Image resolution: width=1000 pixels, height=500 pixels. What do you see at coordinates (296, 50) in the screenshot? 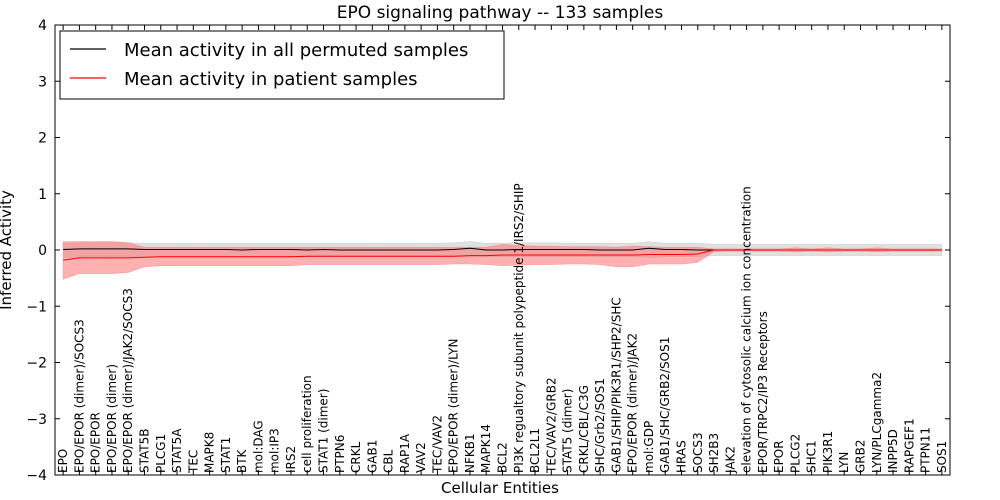
I see `legend-label-permuted: Mean activity in all permuted samples` at bounding box center [296, 50].